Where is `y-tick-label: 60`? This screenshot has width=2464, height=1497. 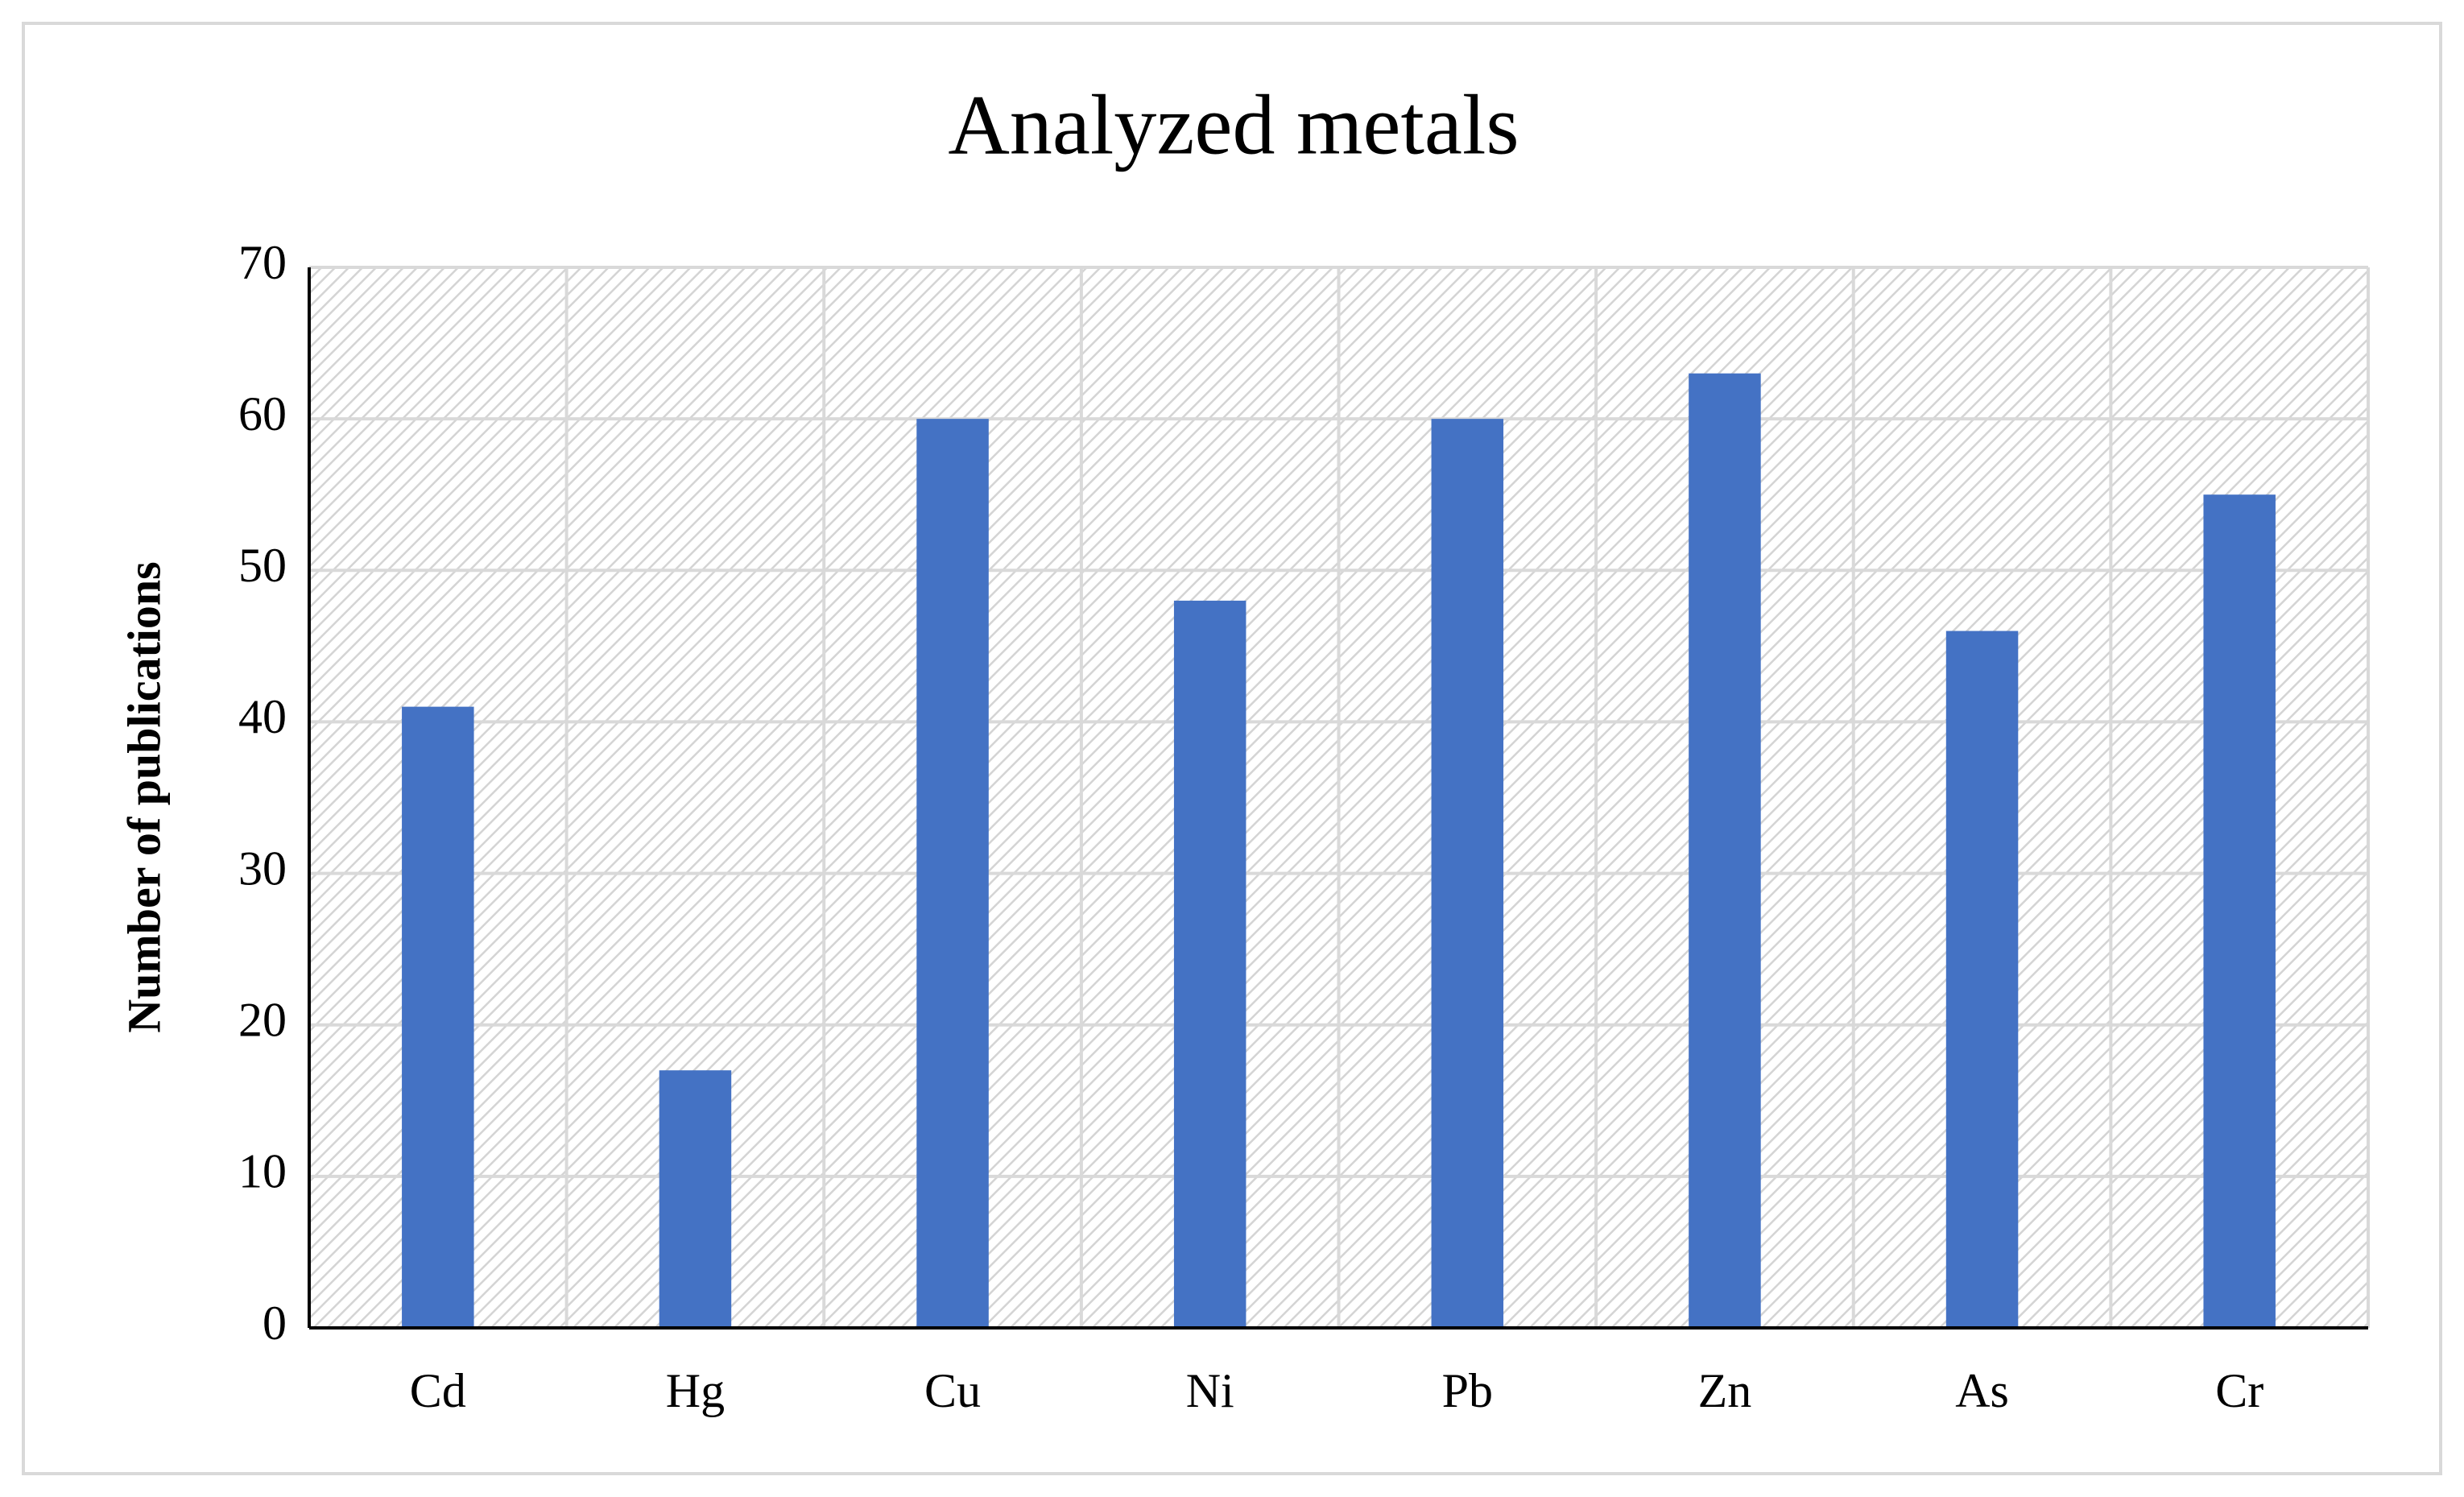 y-tick-label: 60 is located at coordinates (262, 414).